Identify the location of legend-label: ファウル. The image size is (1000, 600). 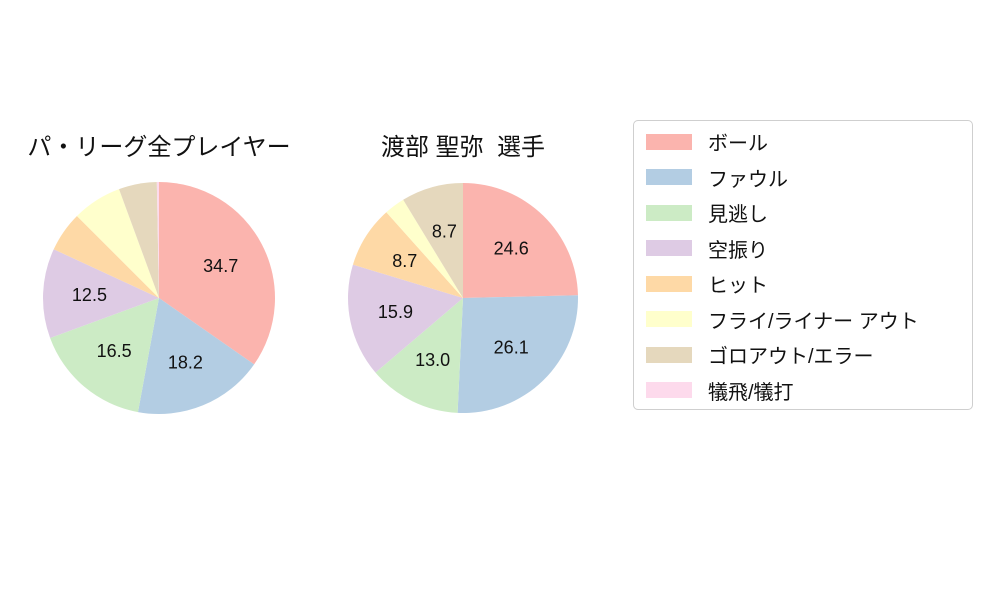
(748, 179).